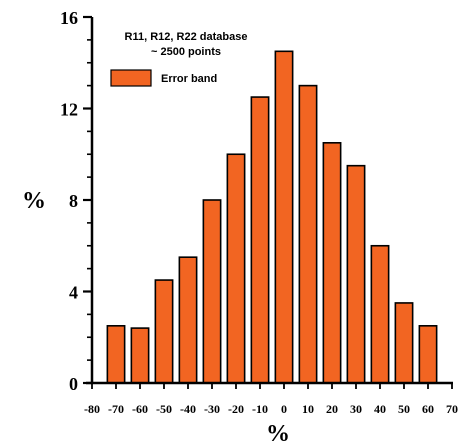 The height and width of the screenshot is (445, 465). Describe the element at coordinates (236, 268) in the screenshot. I see `bar--20` at that location.